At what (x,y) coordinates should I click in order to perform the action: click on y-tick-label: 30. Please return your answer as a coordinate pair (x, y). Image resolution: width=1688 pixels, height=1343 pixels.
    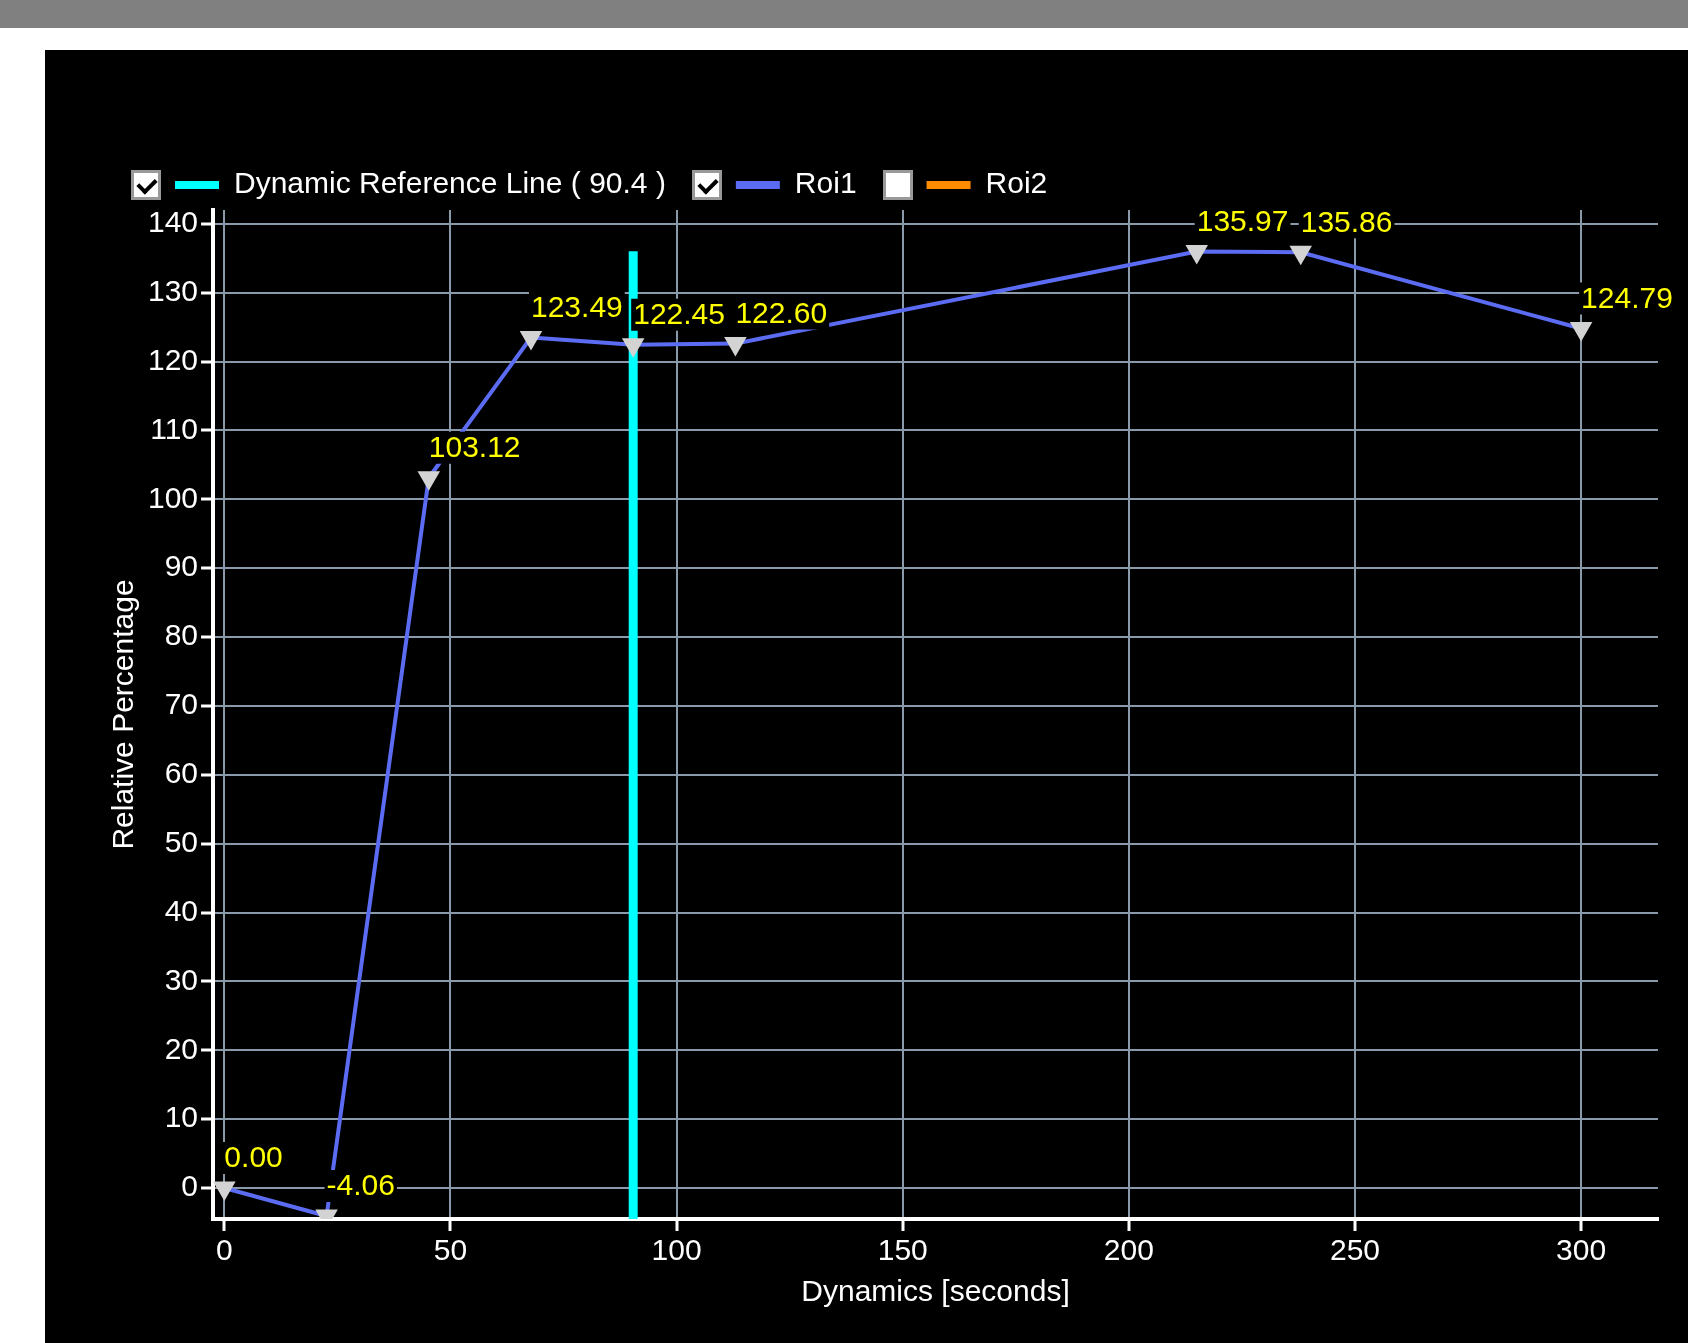
    Looking at the image, I should click on (181, 979).